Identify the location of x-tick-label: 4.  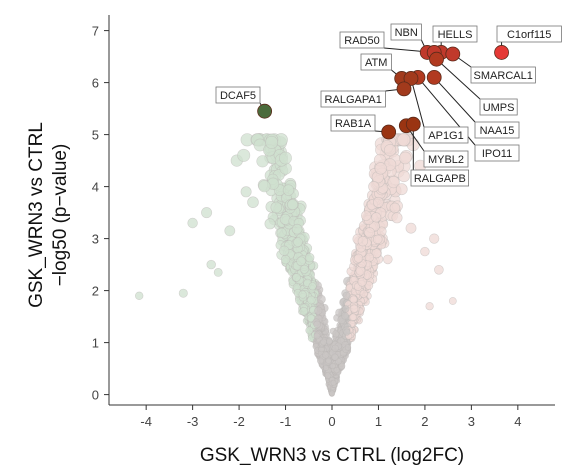
(517, 421).